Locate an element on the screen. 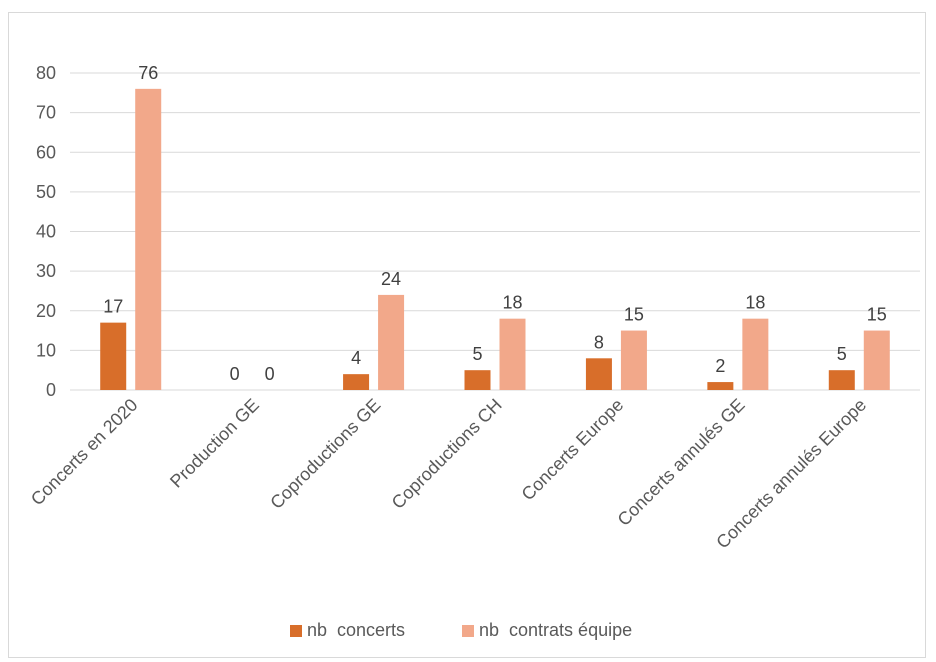 The height and width of the screenshot is (662, 936). y-tick-label: 30 is located at coordinates (46, 271).